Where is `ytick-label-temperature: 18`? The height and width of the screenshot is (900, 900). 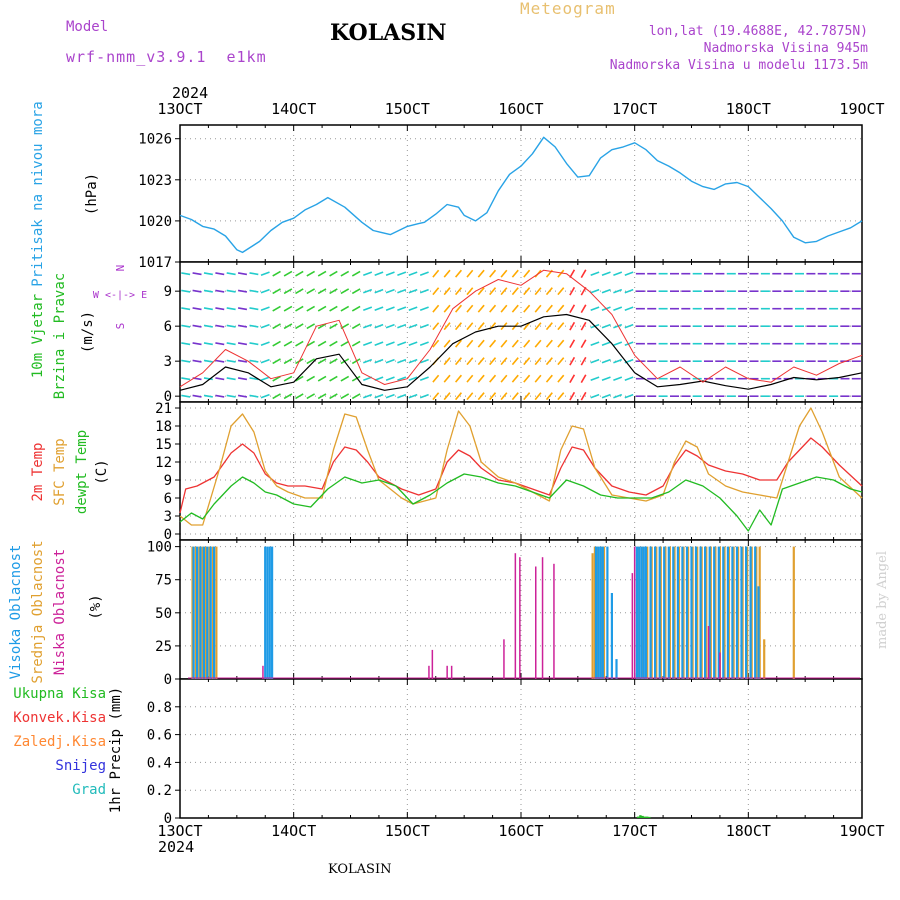
ytick-label-temperature: 18 is located at coordinates (163, 427).